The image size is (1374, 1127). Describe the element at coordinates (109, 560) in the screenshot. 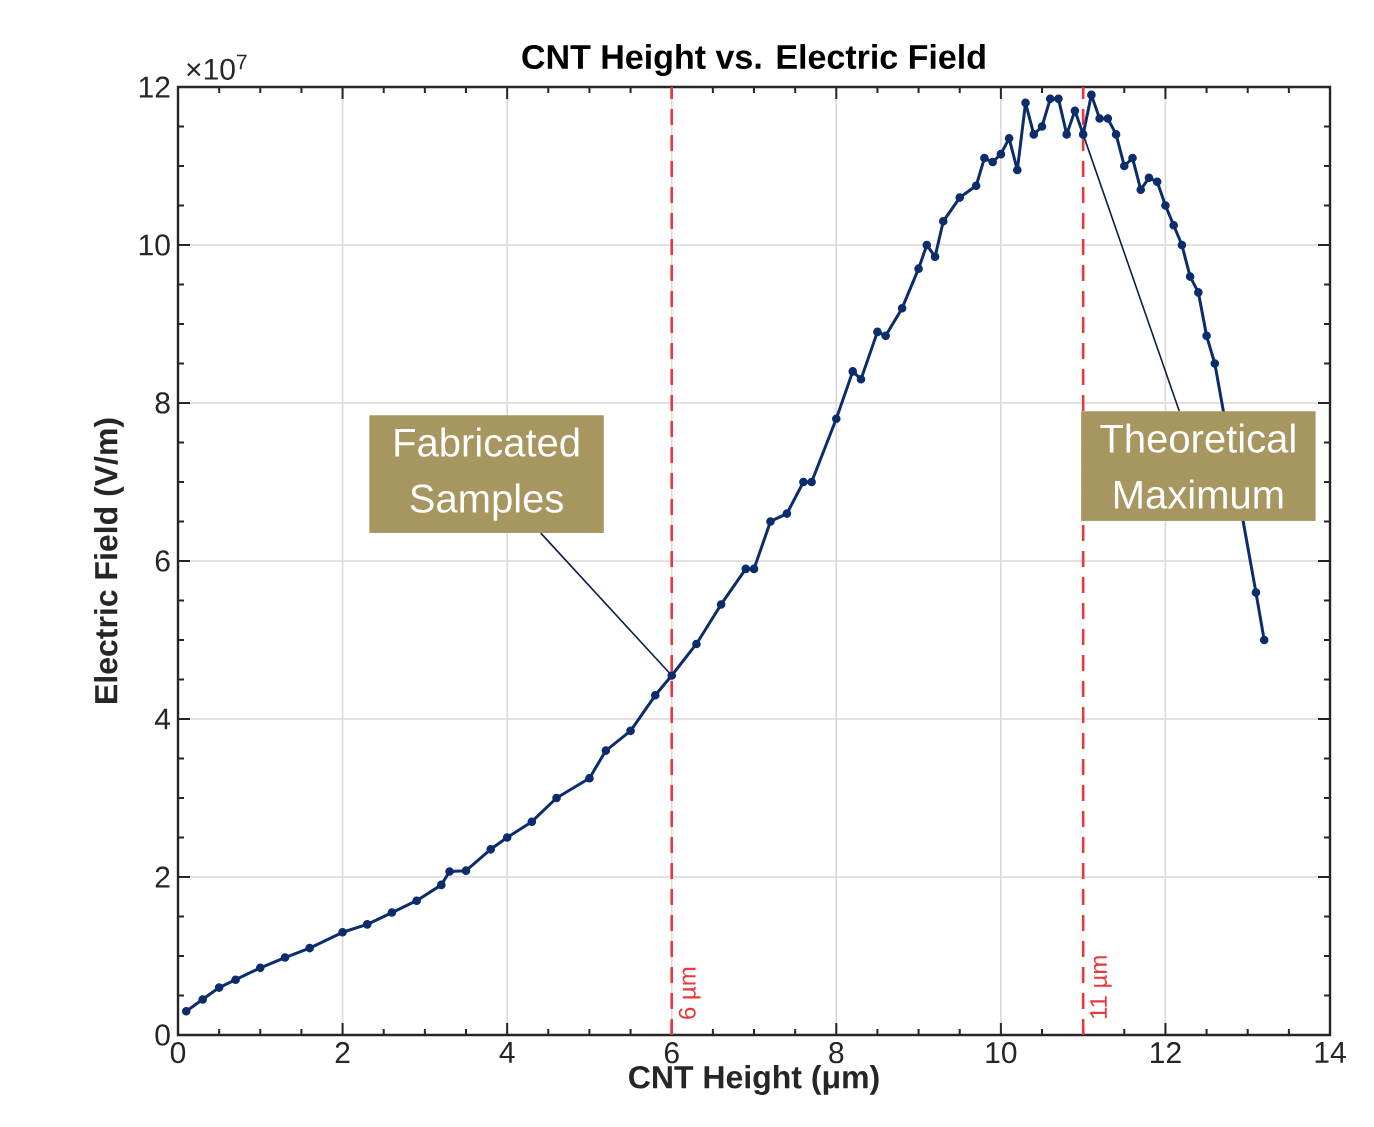

I see `y-axis-title: Electric Field (V/m)` at that location.